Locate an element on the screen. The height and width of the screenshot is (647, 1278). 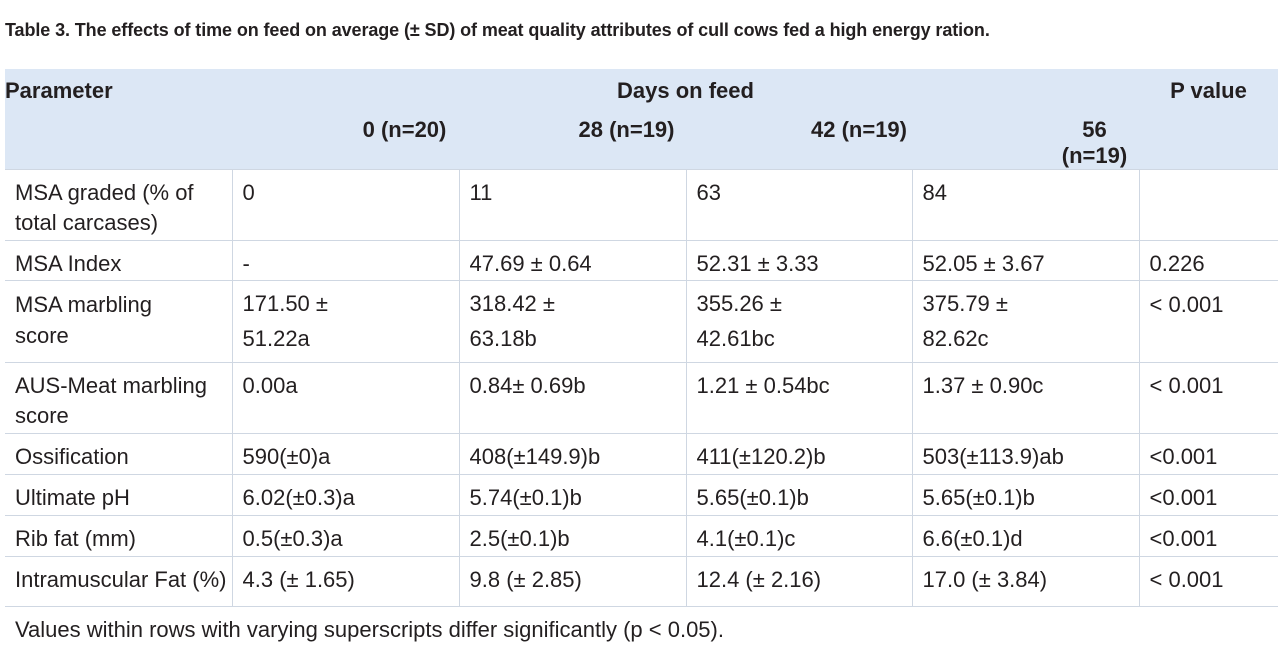
cell-day-56: 17.0 (± 3.84) is located at coordinates (1025, 581).